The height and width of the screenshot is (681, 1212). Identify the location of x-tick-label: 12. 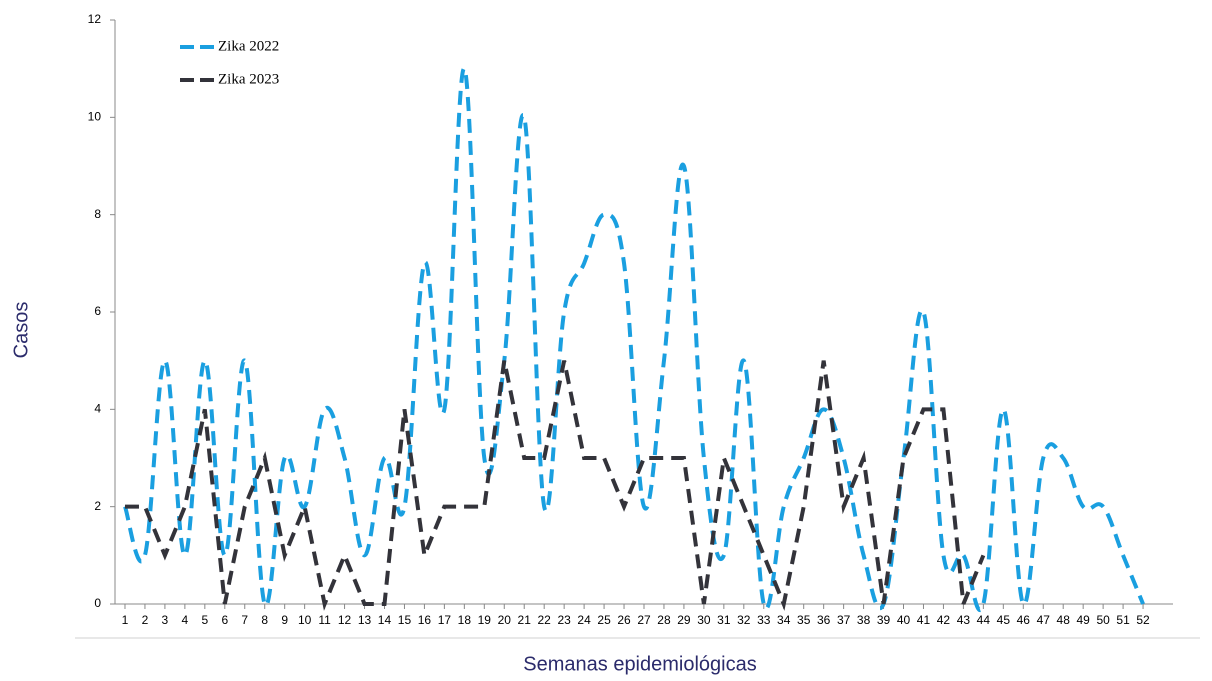
(345, 620).